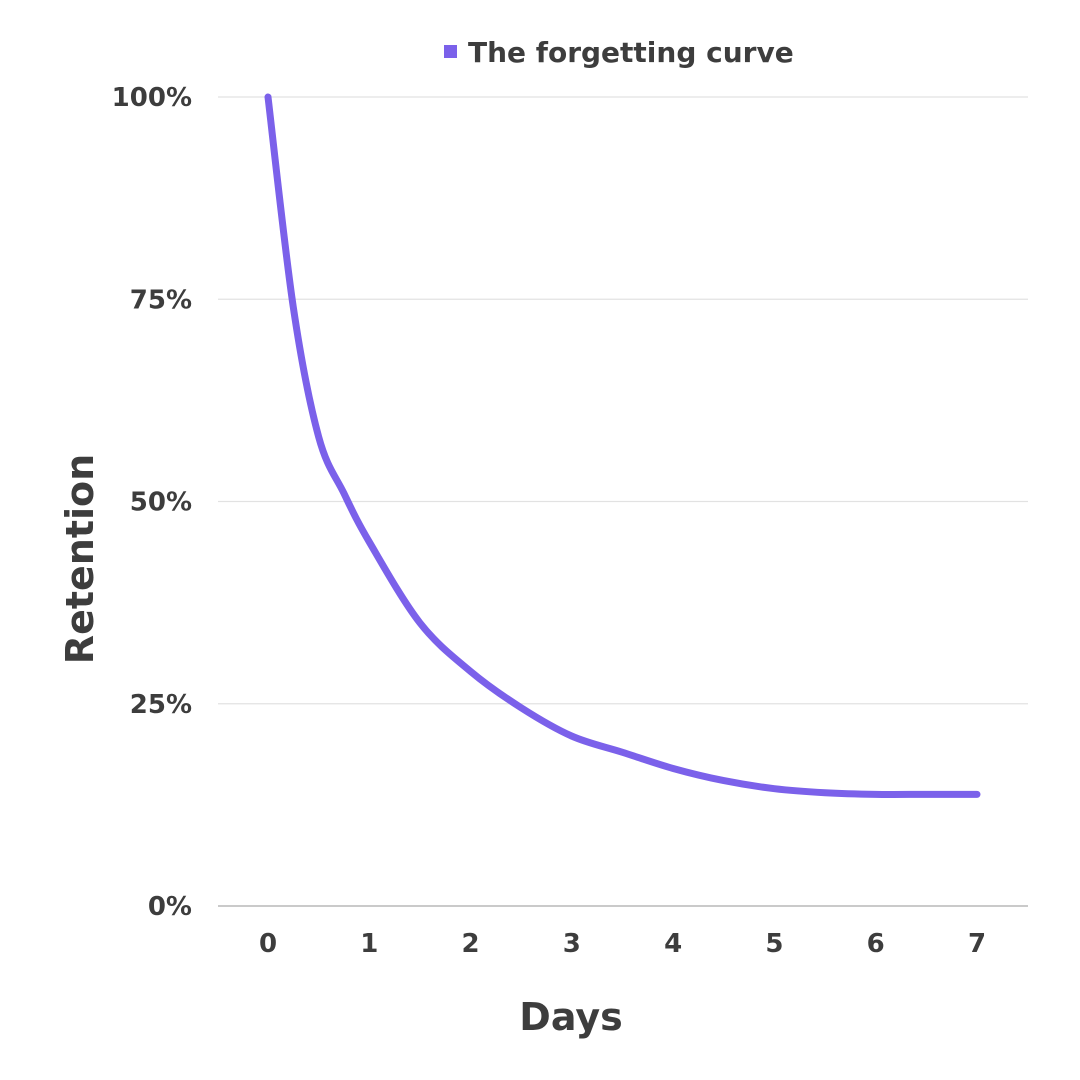 The width and height of the screenshot is (1080, 1080). I want to click on y-tick-label: 25%, so click(161, 705).